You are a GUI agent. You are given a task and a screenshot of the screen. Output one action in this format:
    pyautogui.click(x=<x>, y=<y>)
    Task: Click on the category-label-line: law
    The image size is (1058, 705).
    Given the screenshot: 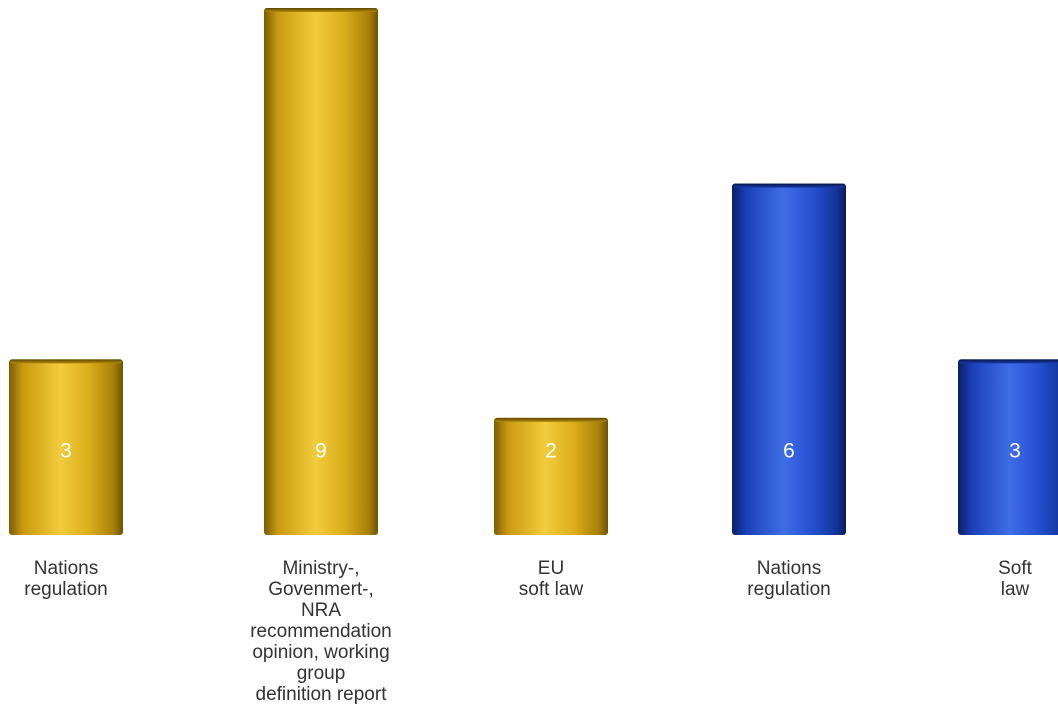 What is the action you would take?
    pyautogui.click(x=1015, y=589)
    